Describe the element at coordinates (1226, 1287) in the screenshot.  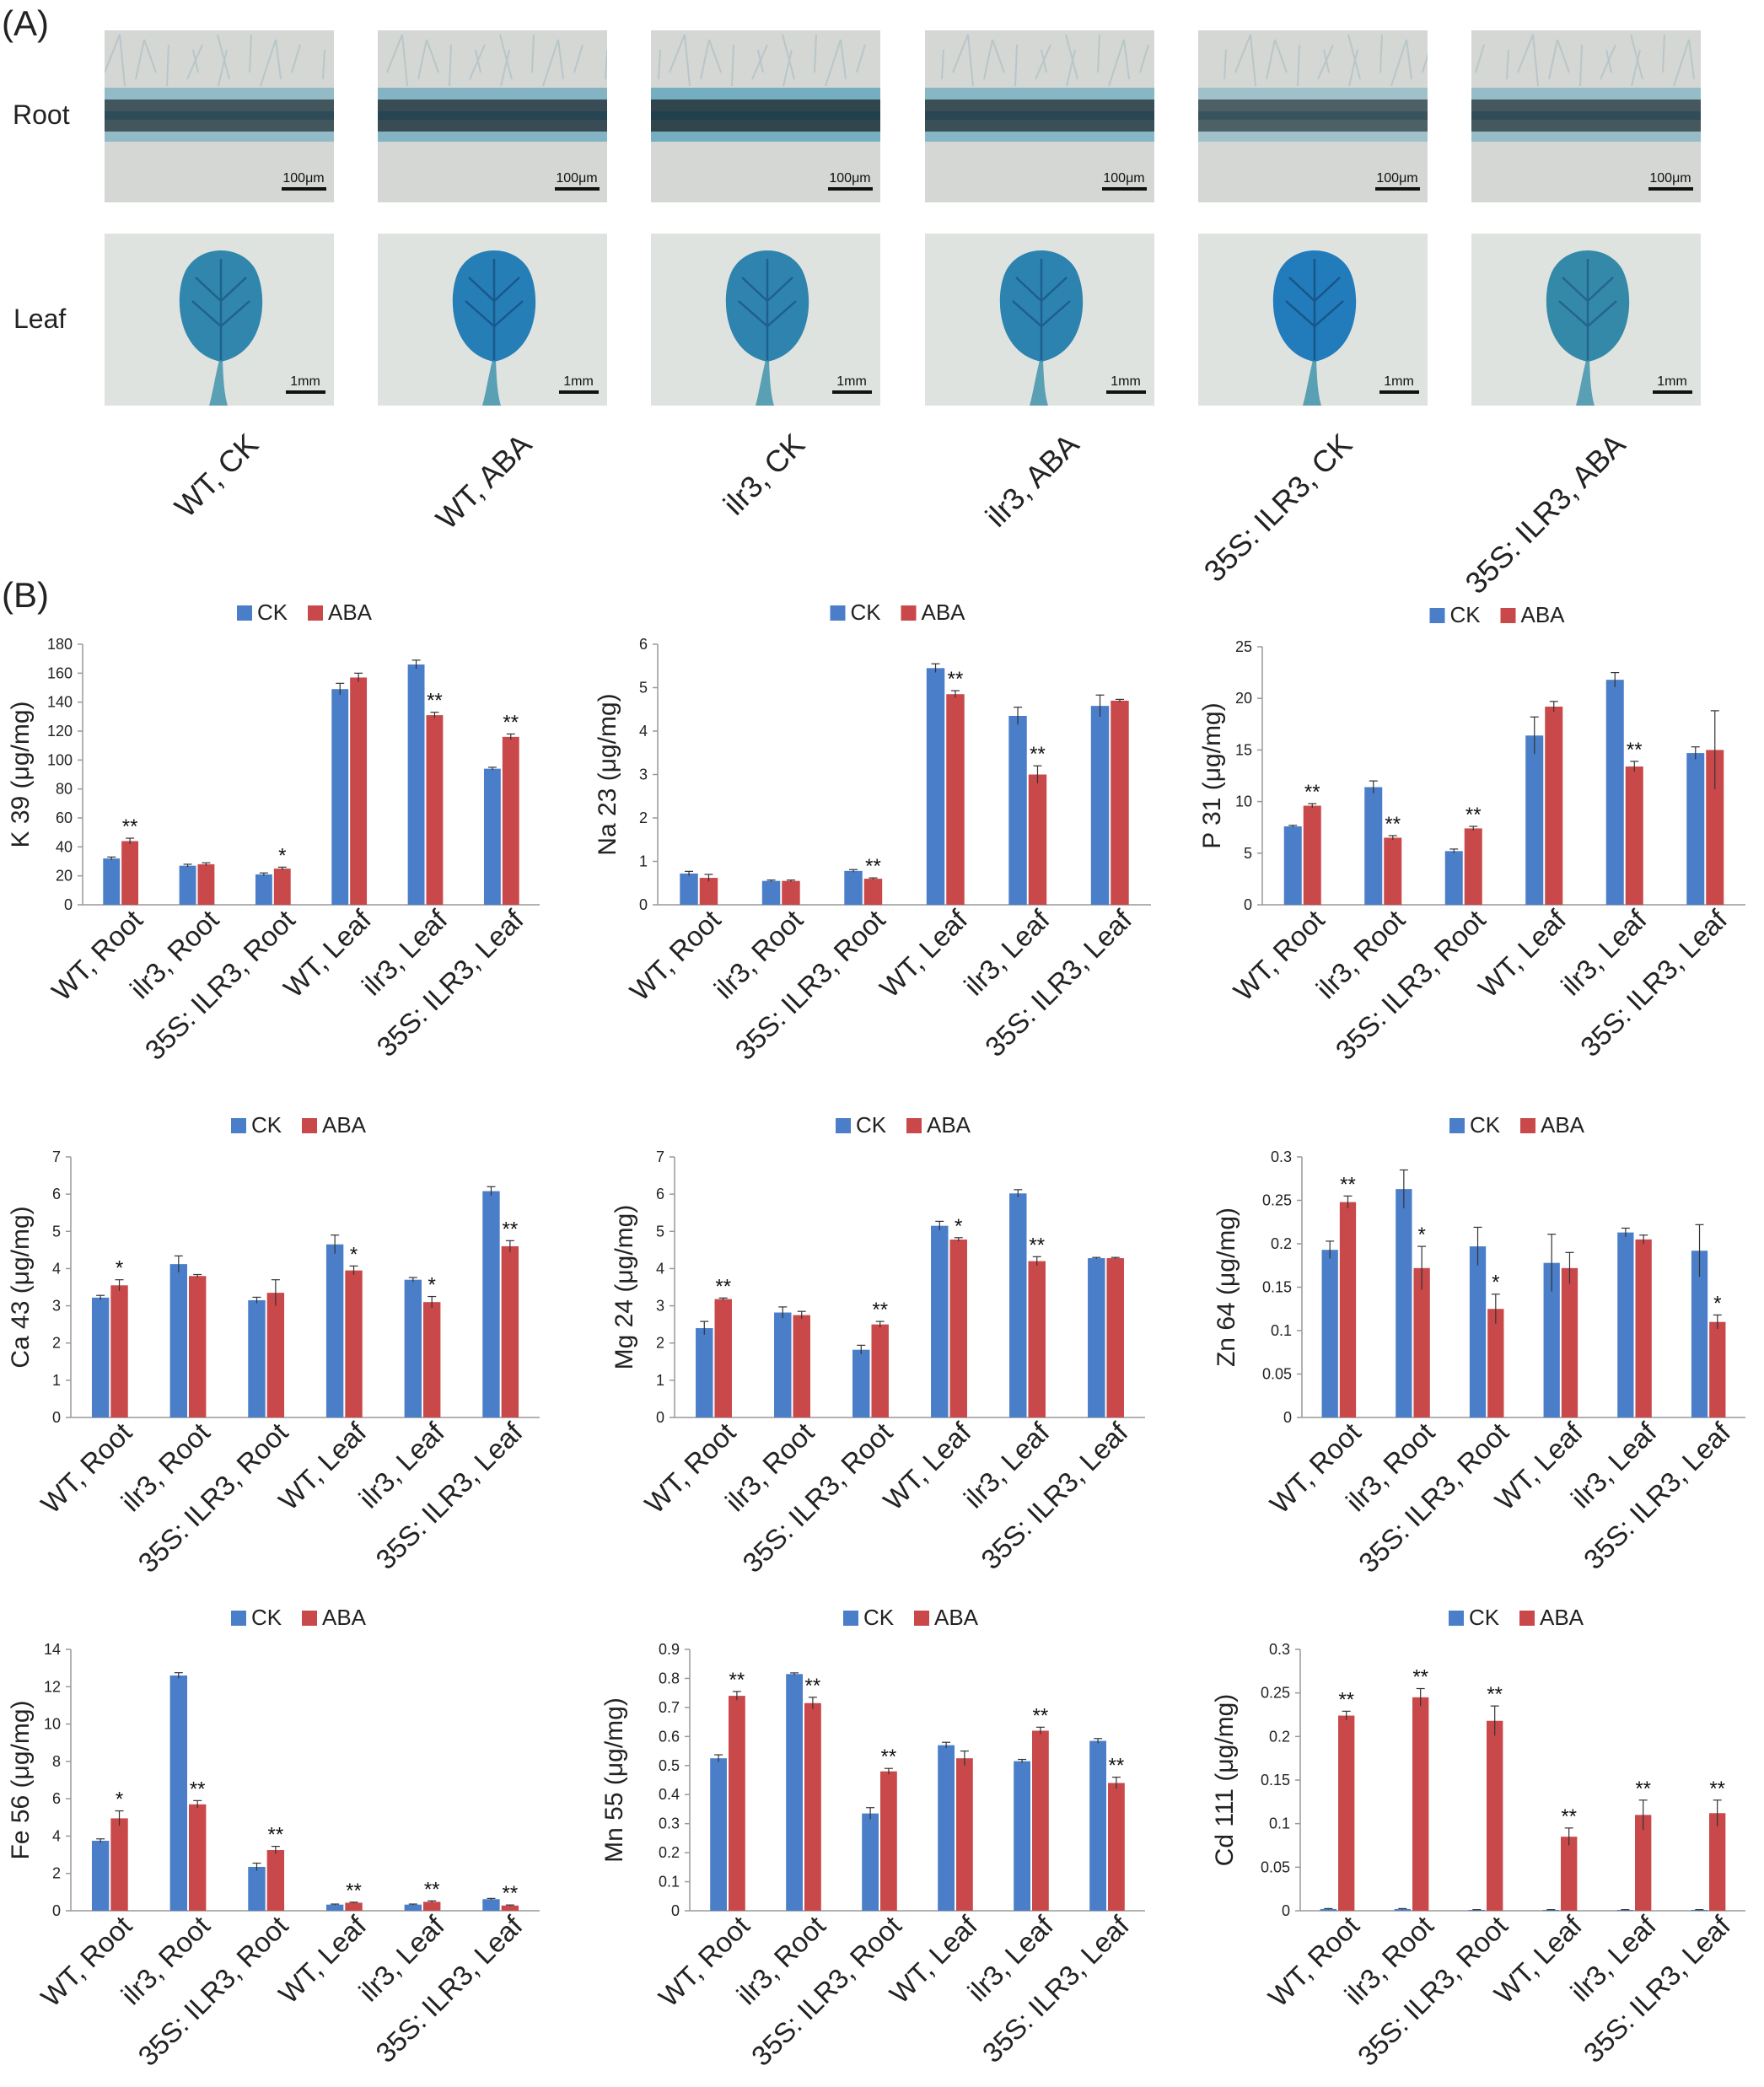
I see `y-axis-label: Zn 64 (μg/mg)` at that location.